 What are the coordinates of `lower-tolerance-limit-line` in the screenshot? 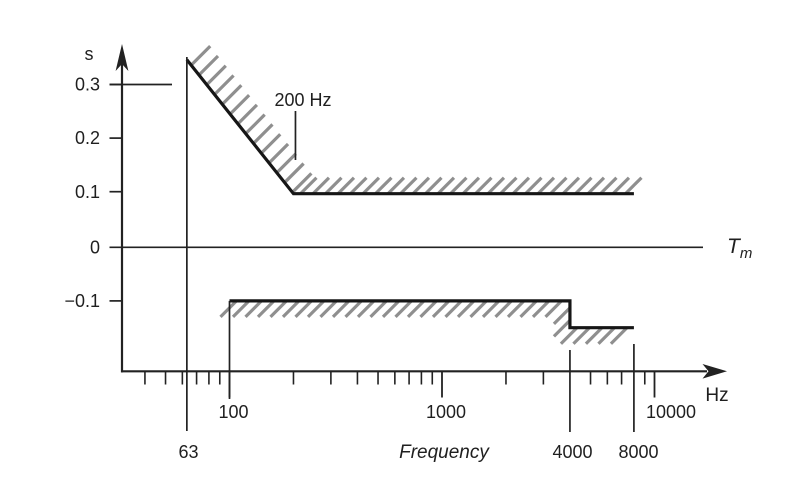 It's located at (431, 314).